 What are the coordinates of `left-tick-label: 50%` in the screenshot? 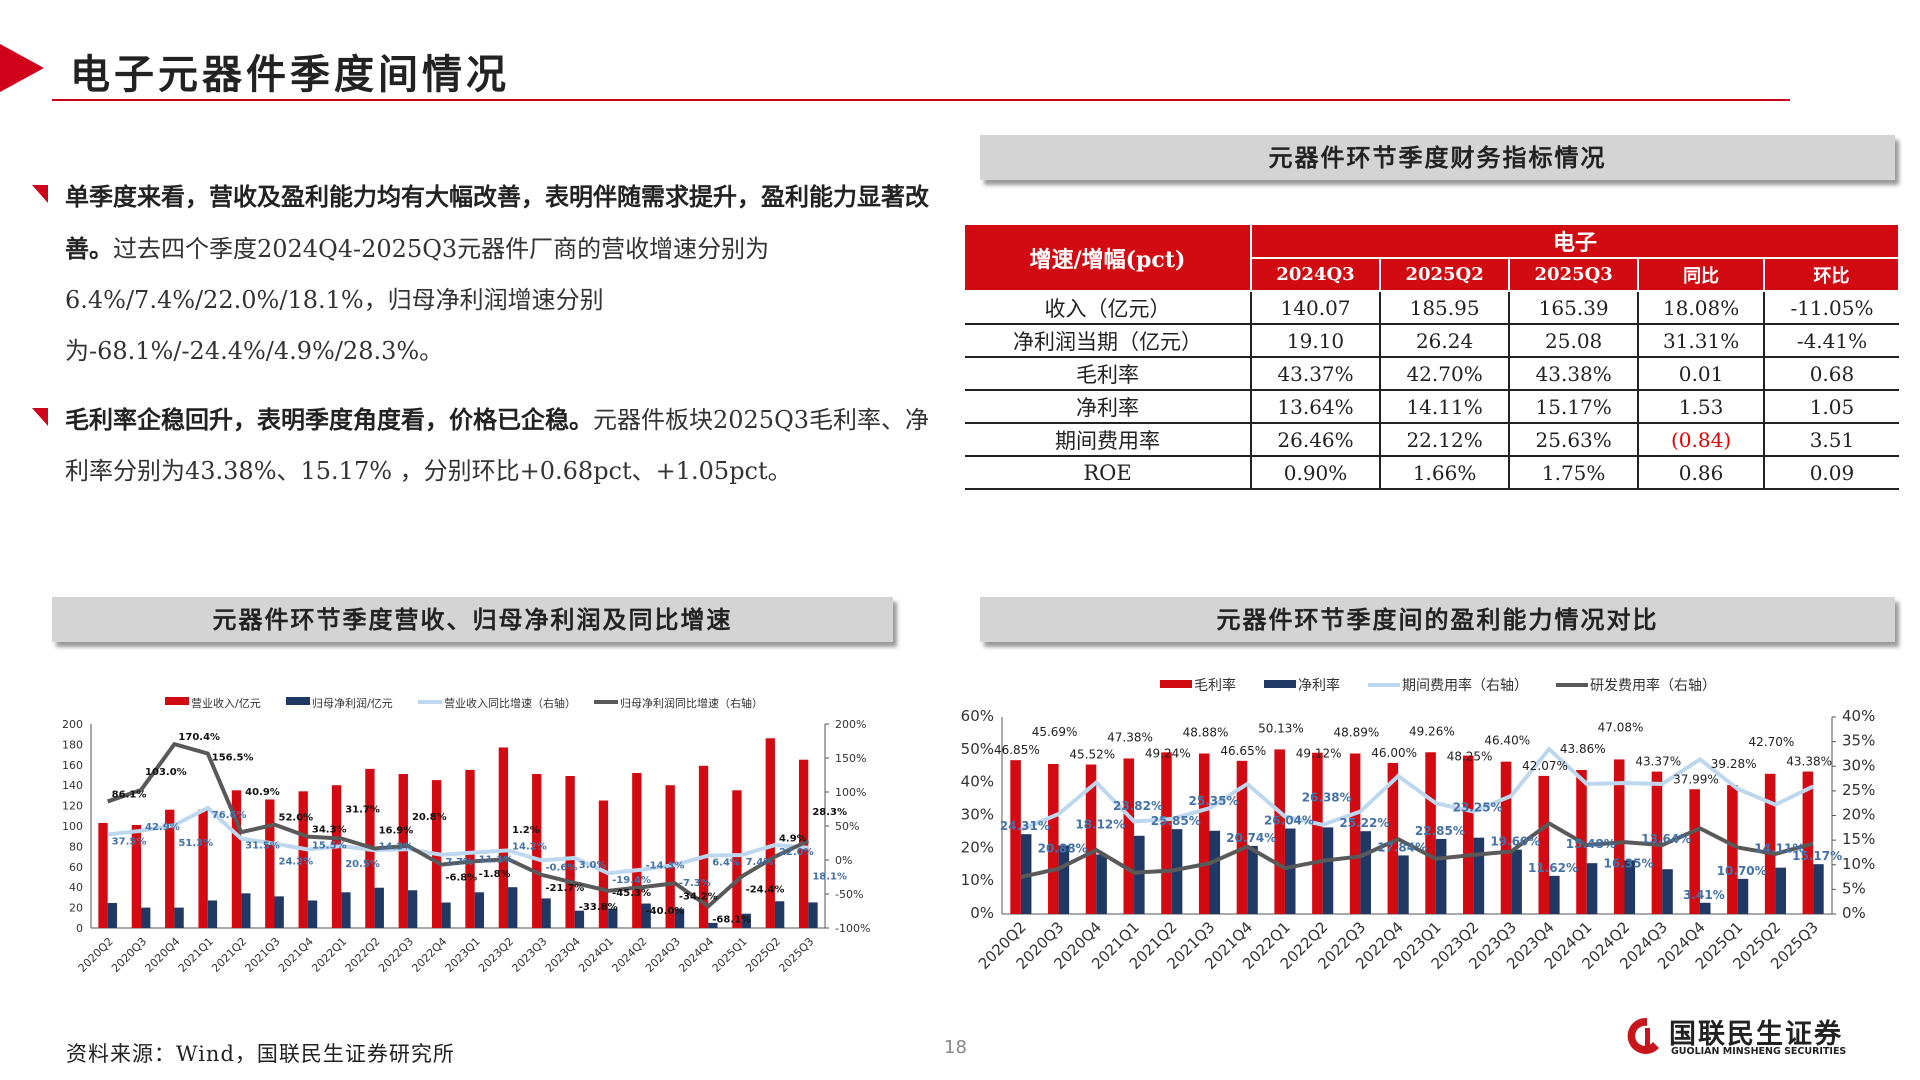 It's located at (977, 749).